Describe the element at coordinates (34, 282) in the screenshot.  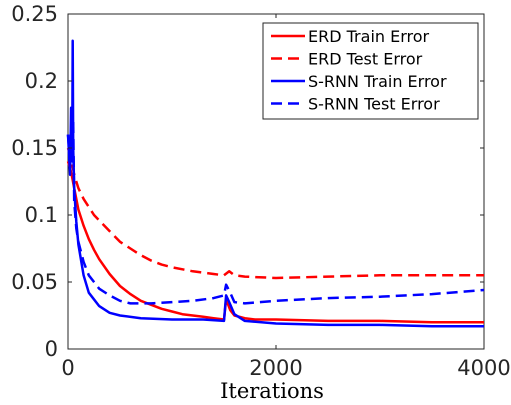
I see `y-tick-label: 0.05` at that location.